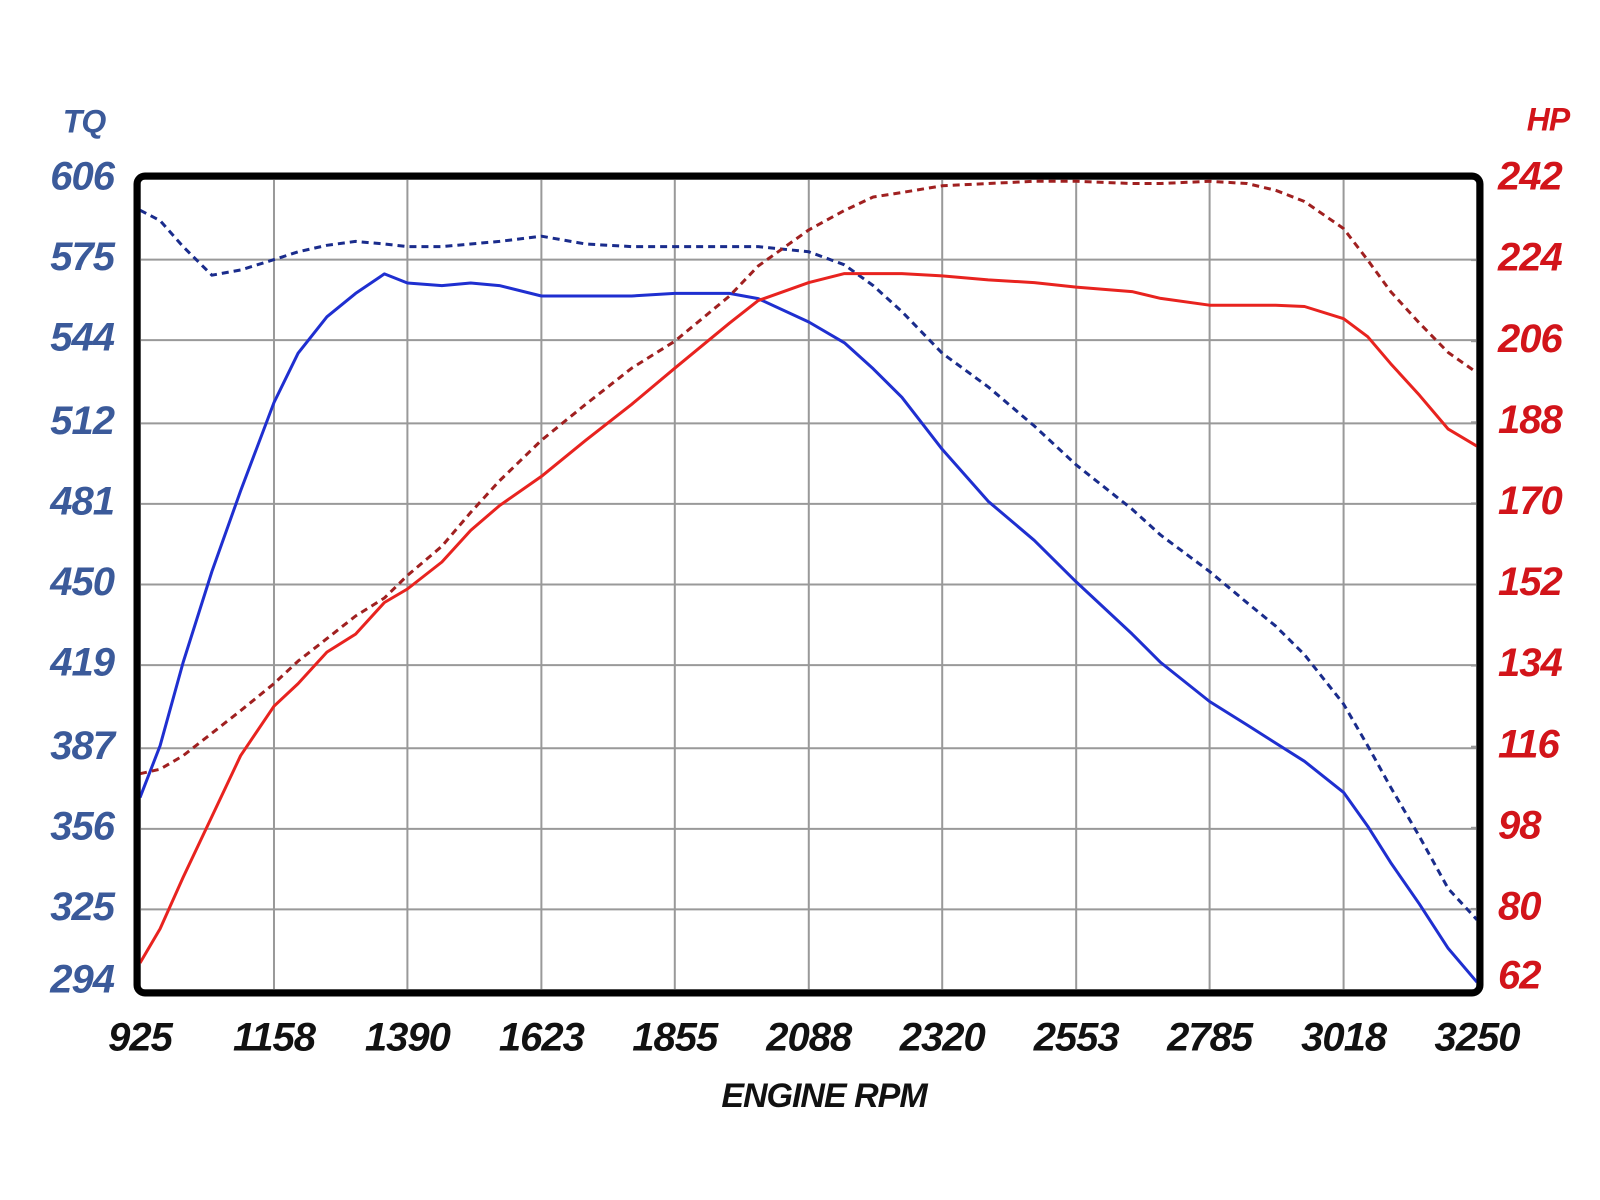  Describe the element at coordinates (1519, 976) in the screenshot. I see `y2-tick-label: 62` at that location.